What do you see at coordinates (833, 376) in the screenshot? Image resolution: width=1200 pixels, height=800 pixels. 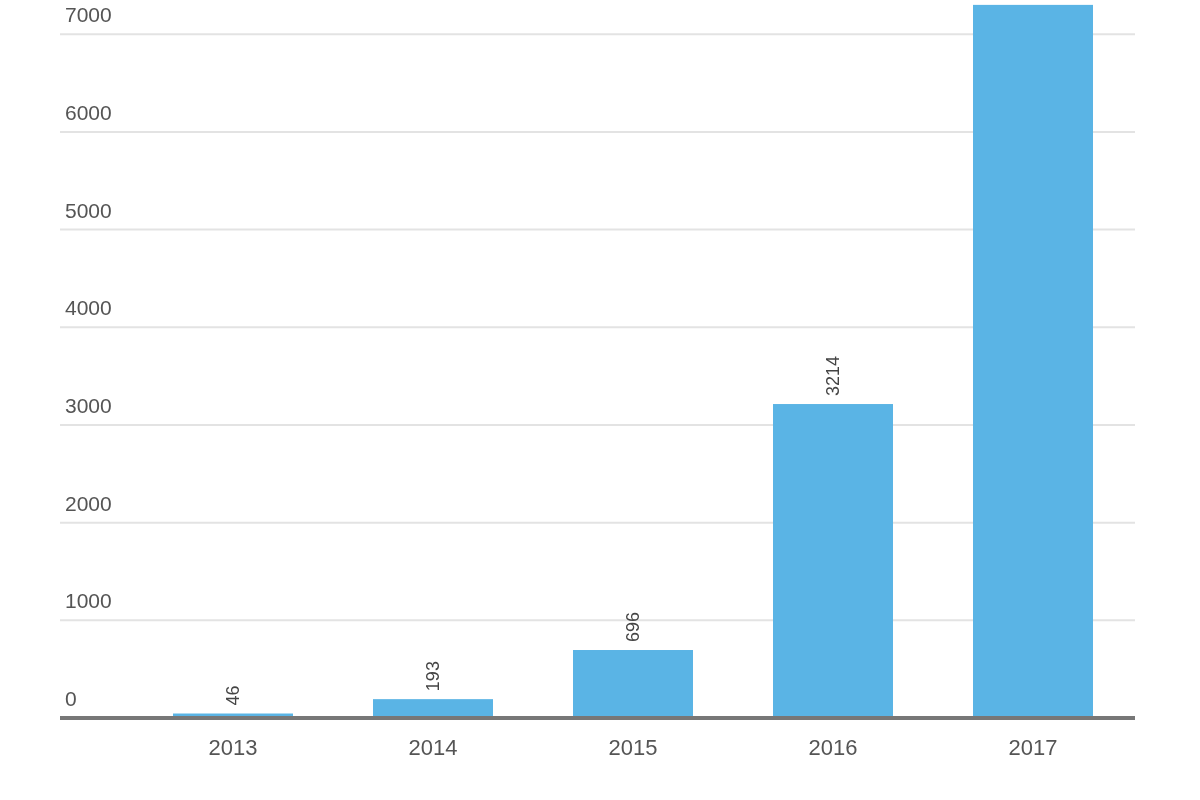 I see `data-label: 3214` at bounding box center [833, 376].